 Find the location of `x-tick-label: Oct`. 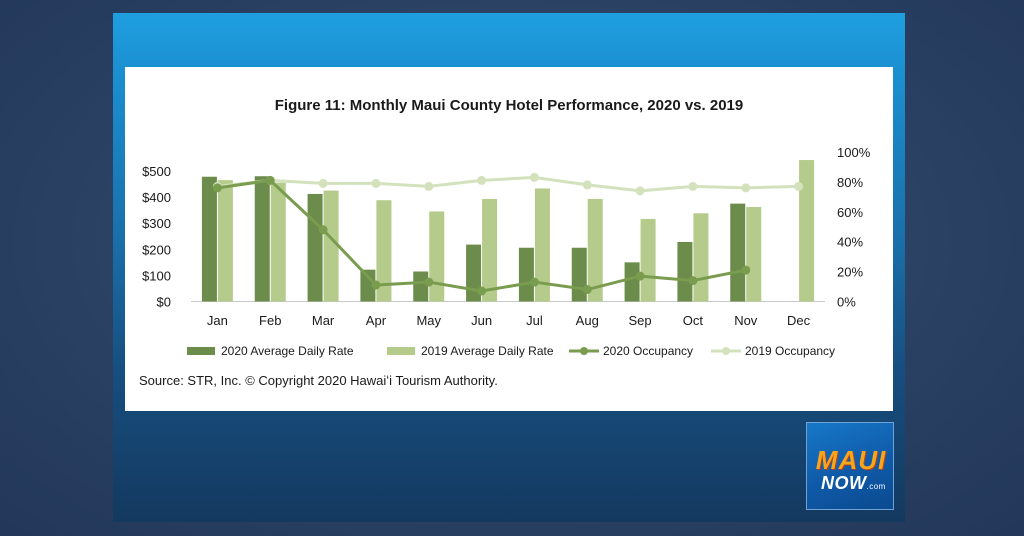

x-tick-label: Oct is located at coordinates (693, 320).